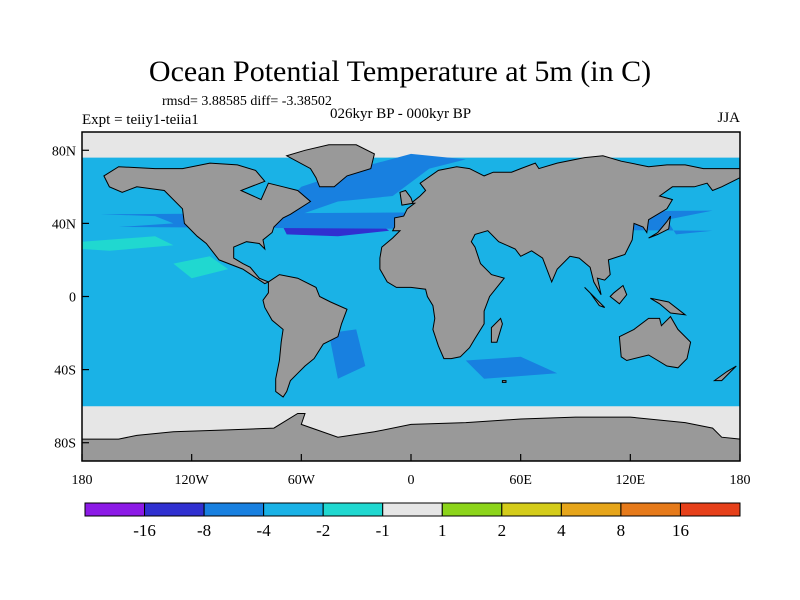  What do you see at coordinates (128, 243) in the screenshot?
I see `north-pacific-mild` at bounding box center [128, 243].